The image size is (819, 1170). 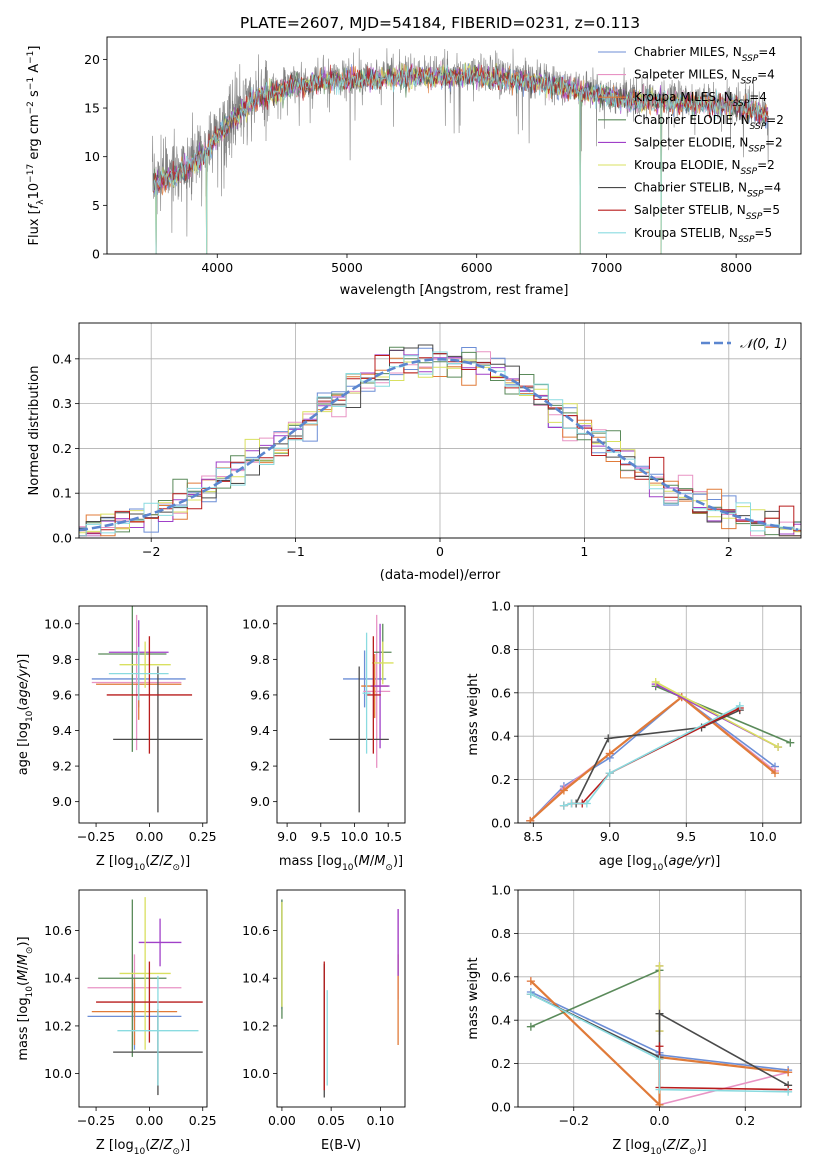 What do you see at coordinates (708, 144) in the screenshot?
I see `legend-label: Salpeter ELODIE, NSSP=2` at bounding box center [708, 144].